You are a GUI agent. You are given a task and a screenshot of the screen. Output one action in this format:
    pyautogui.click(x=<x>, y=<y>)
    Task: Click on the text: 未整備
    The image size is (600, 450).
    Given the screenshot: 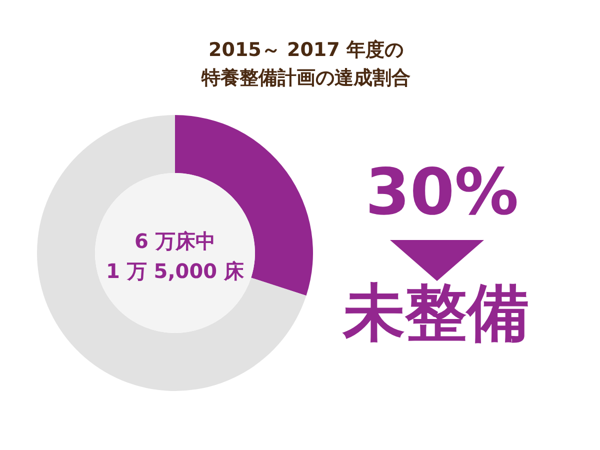 What is the action you would take?
    pyautogui.click(x=435, y=312)
    